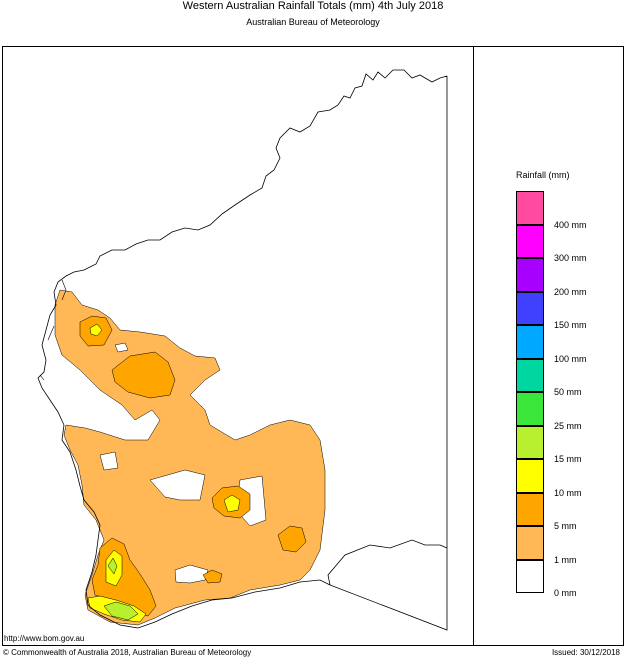 This screenshot has width=626, height=658. Describe the element at coordinates (543, 175) in the screenshot. I see `legend-title: Rainfall (mm)` at that location.